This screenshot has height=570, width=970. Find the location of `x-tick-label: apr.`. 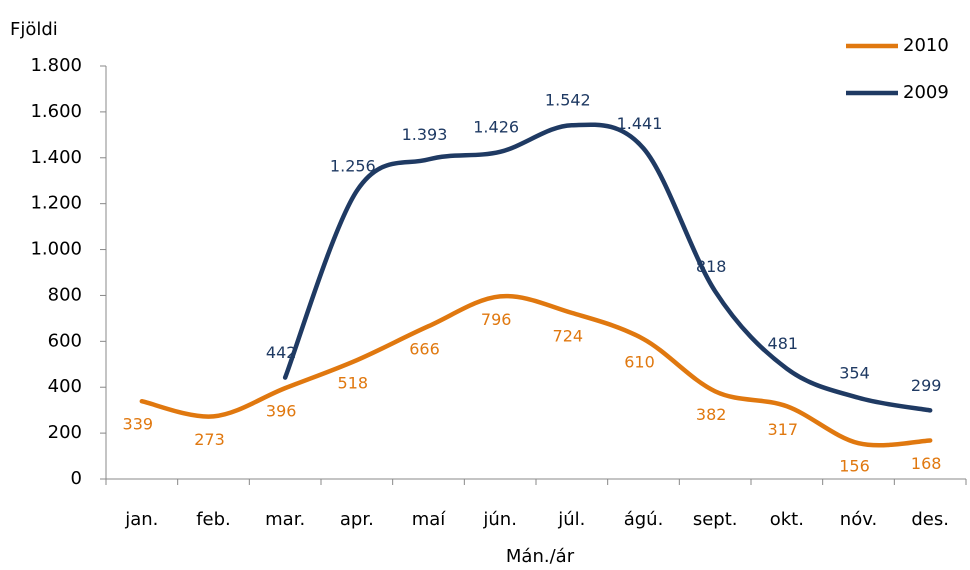

x-tick-label: apr. is located at coordinates (357, 519).